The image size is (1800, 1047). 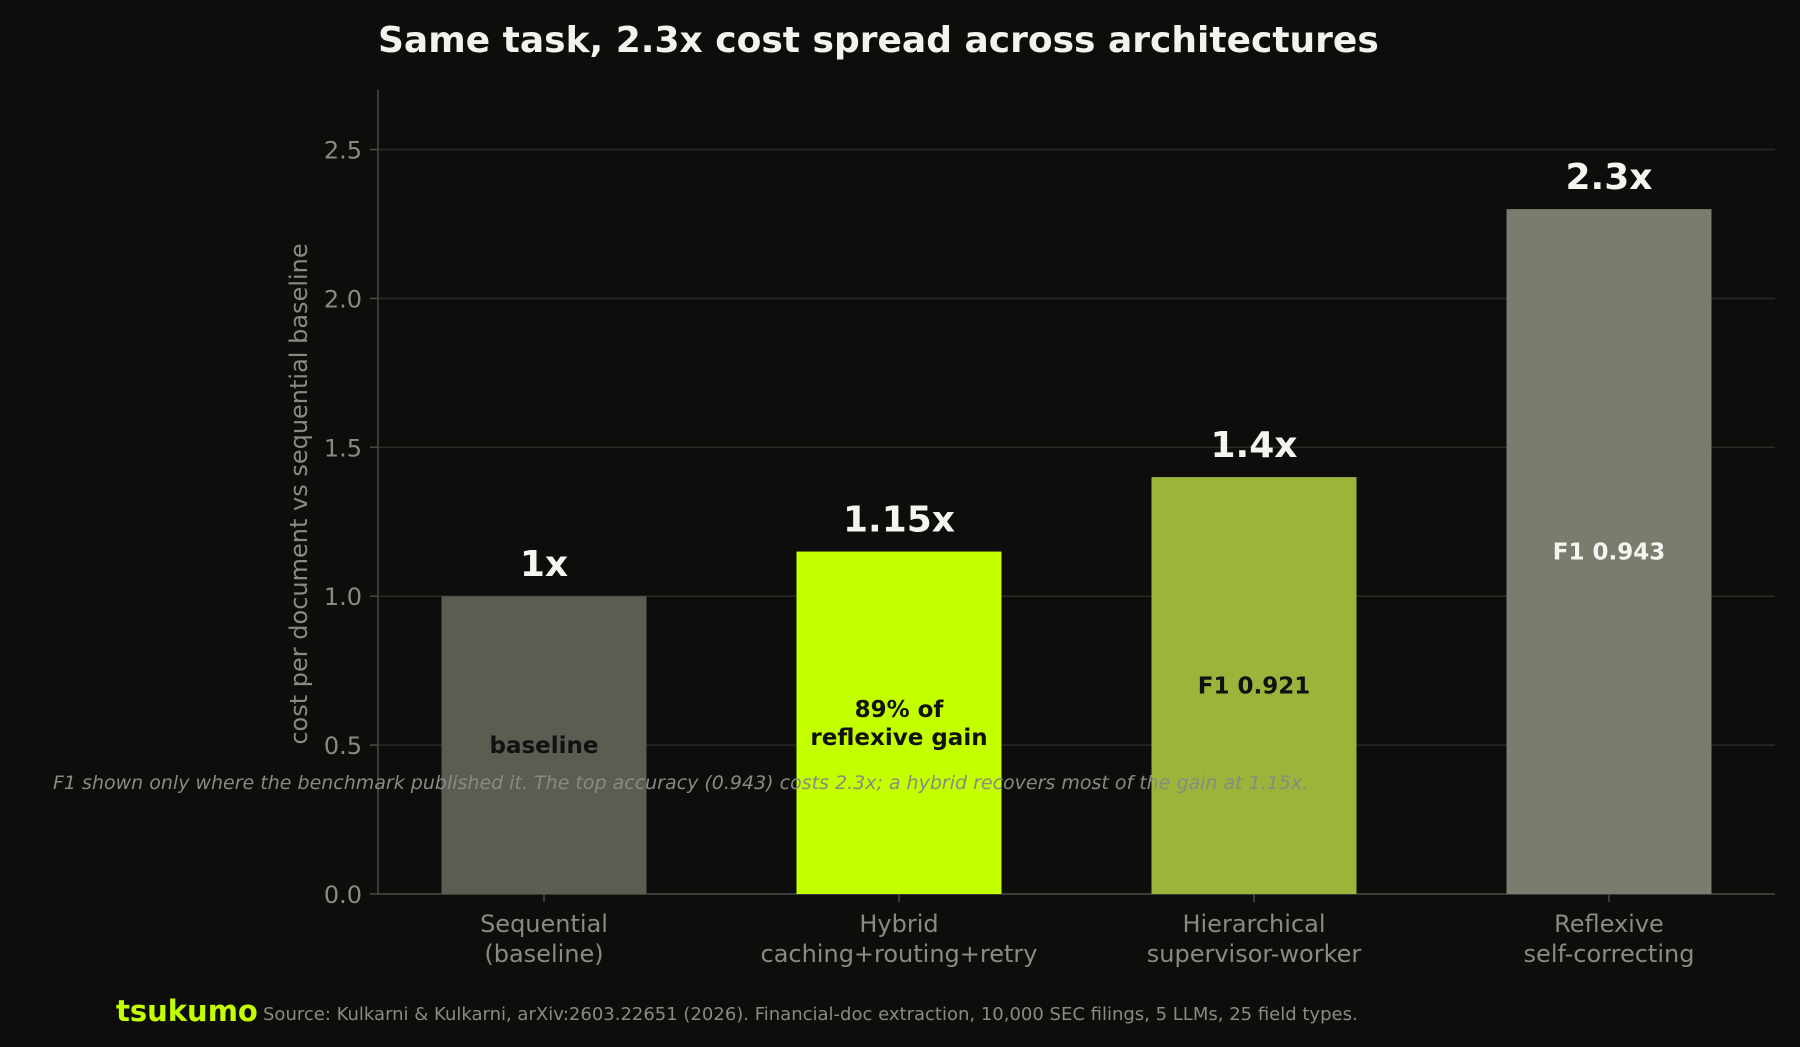 What do you see at coordinates (1609, 177) in the screenshot?
I see `value-label-3: 2.3x` at bounding box center [1609, 177].